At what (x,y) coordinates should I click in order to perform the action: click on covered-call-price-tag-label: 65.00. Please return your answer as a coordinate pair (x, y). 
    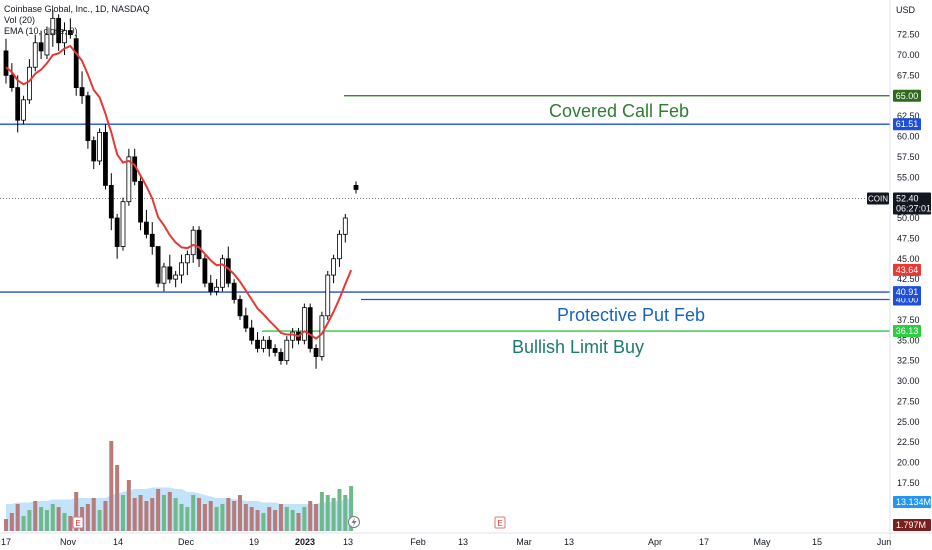
    Looking at the image, I should click on (907, 96).